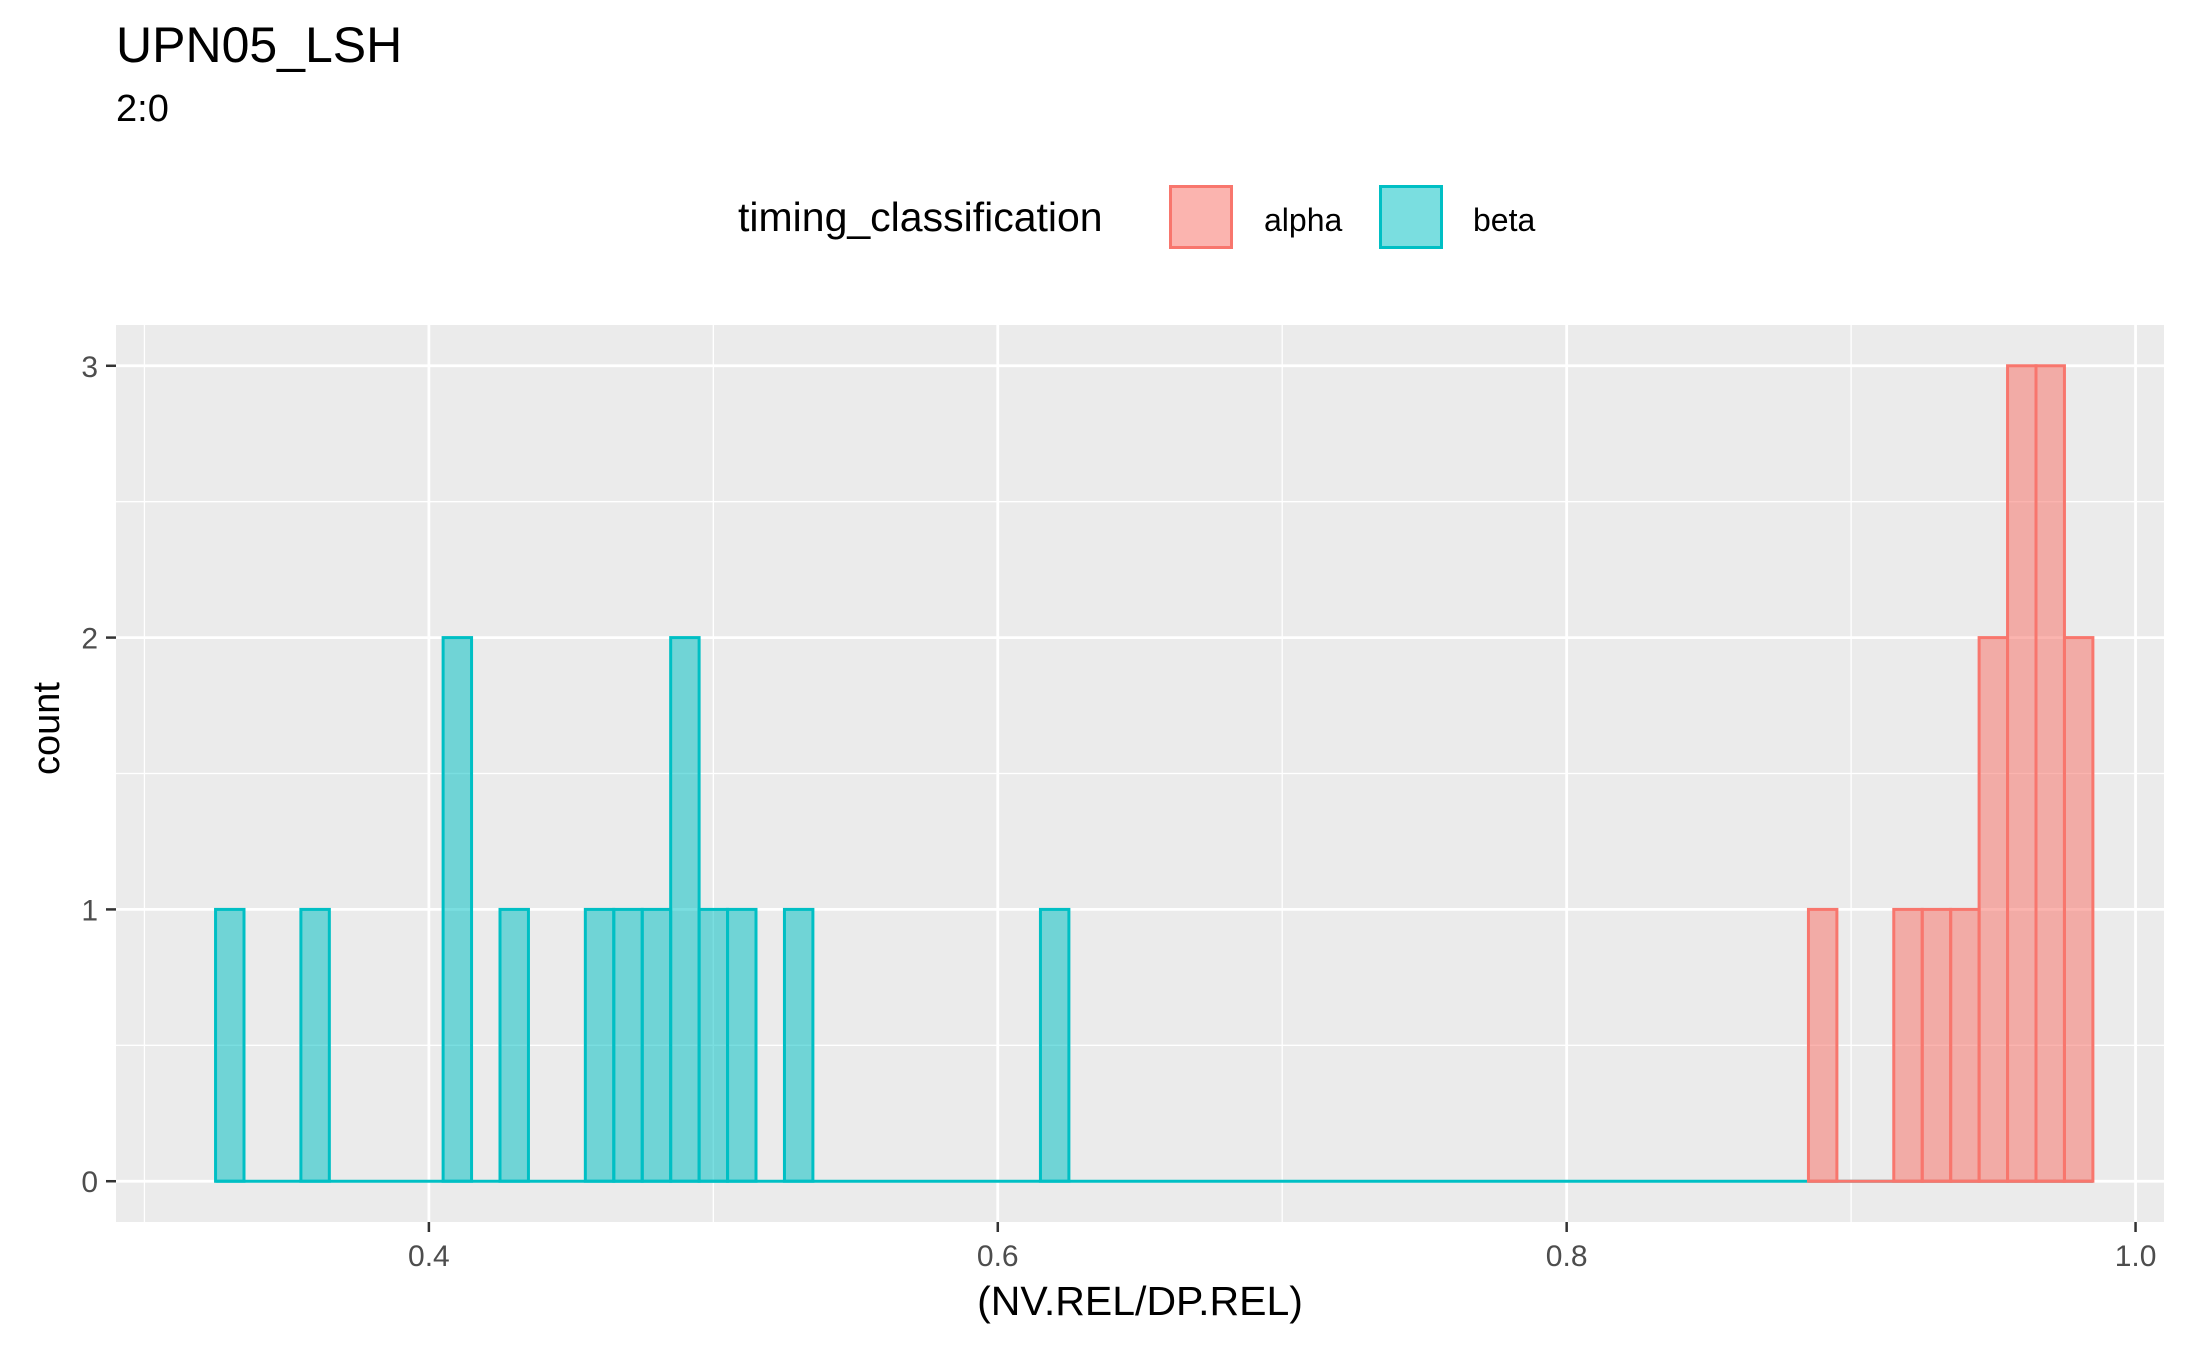  I want to click on x-tick-label: 0.4, so click(429, 1256).